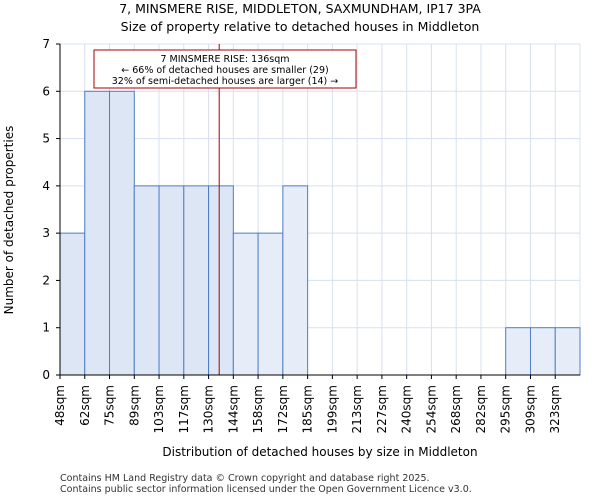 The image size is (600, 500). Describe the element at coordinates (456, 409) in the screenshot. I see `x-tick-label: 268sqm` at that location.